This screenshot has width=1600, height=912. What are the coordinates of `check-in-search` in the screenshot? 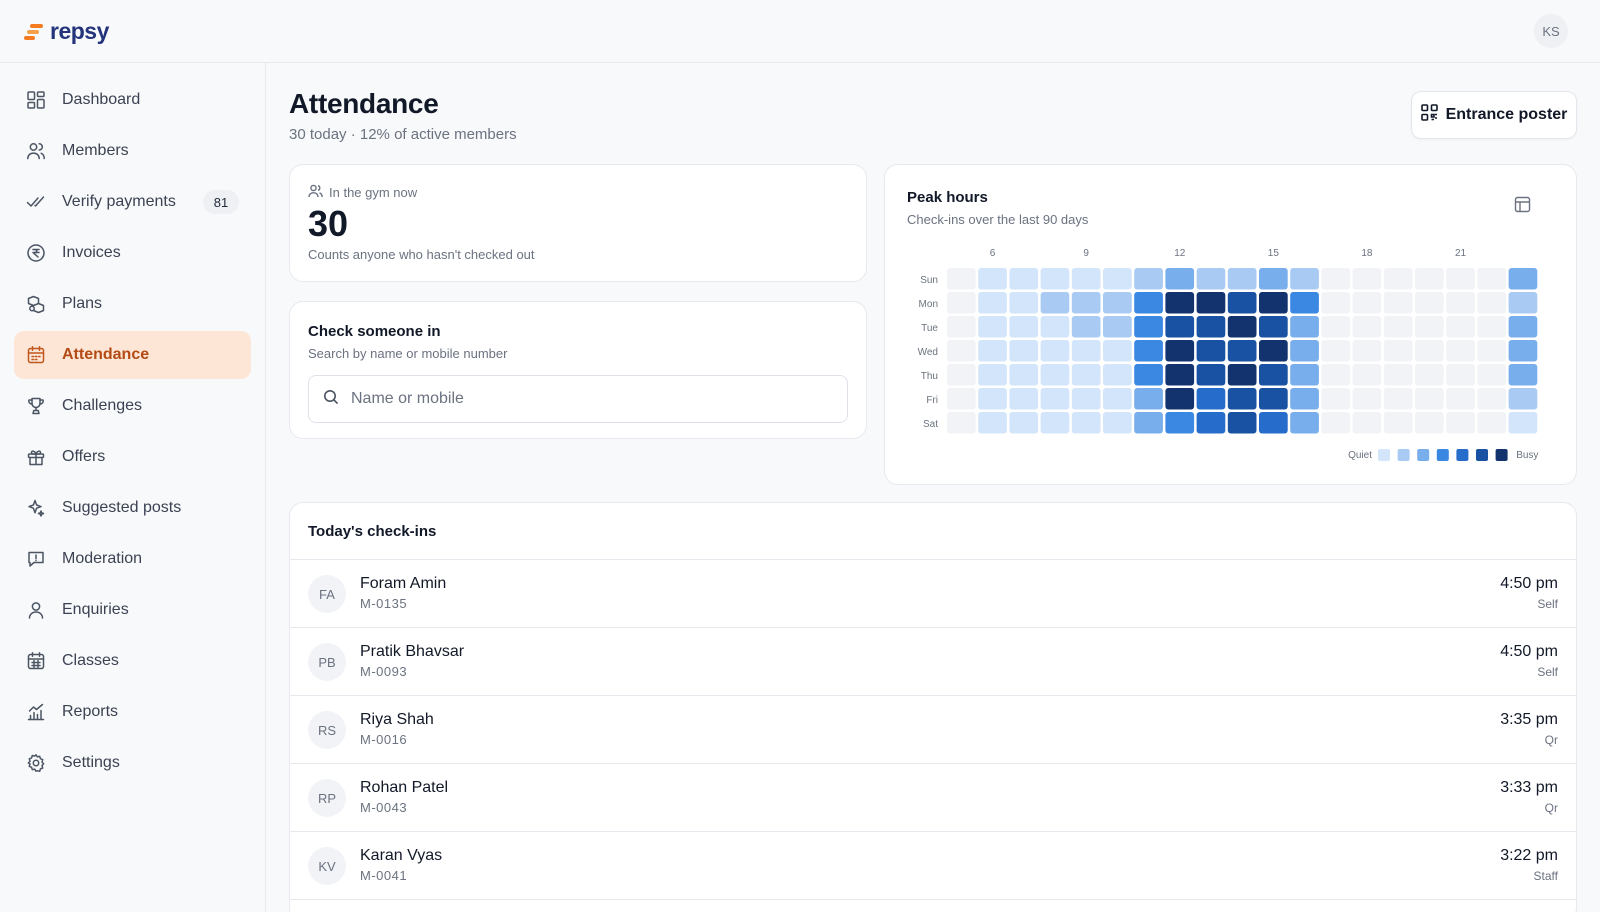 It's located at (578, 399).